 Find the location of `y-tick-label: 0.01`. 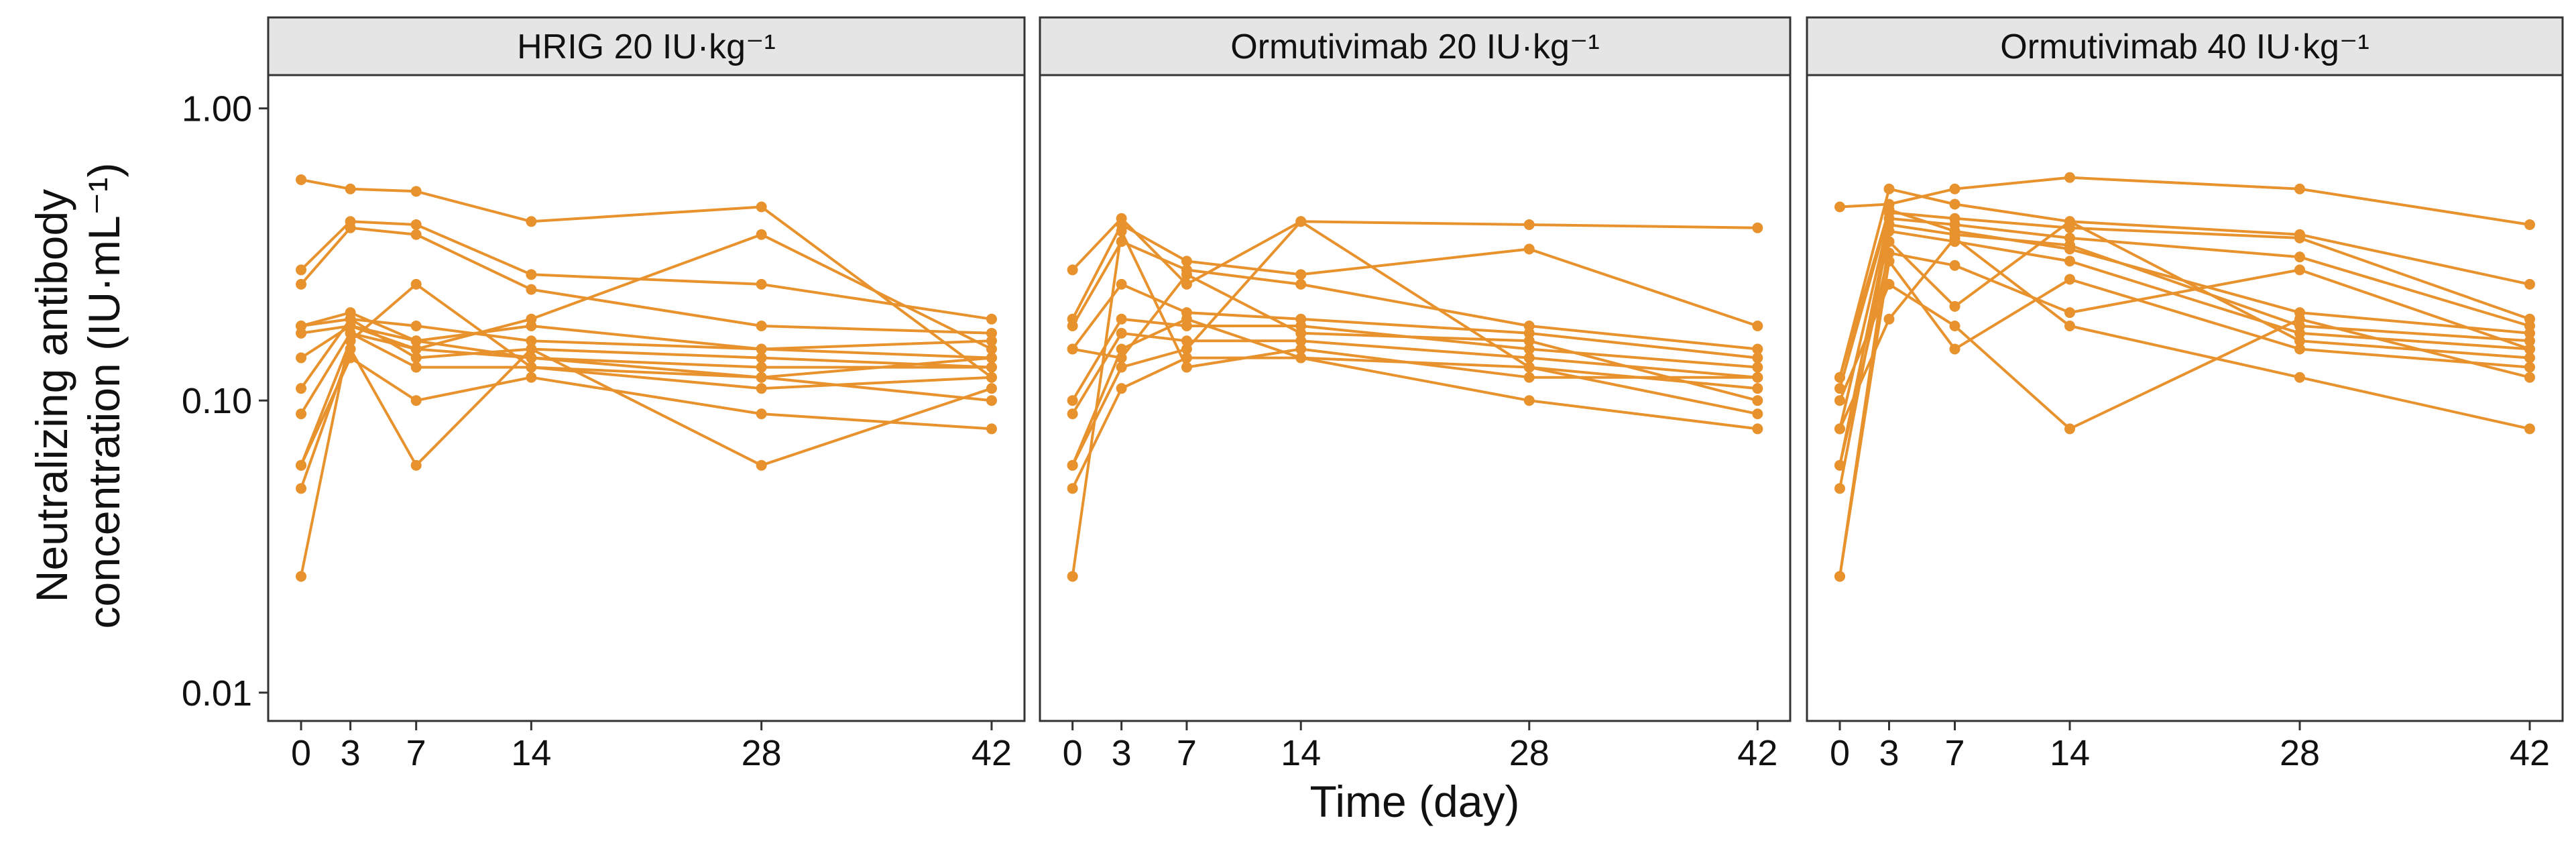

y-tick-label: 0.01 is located at coordinates (217, 694).